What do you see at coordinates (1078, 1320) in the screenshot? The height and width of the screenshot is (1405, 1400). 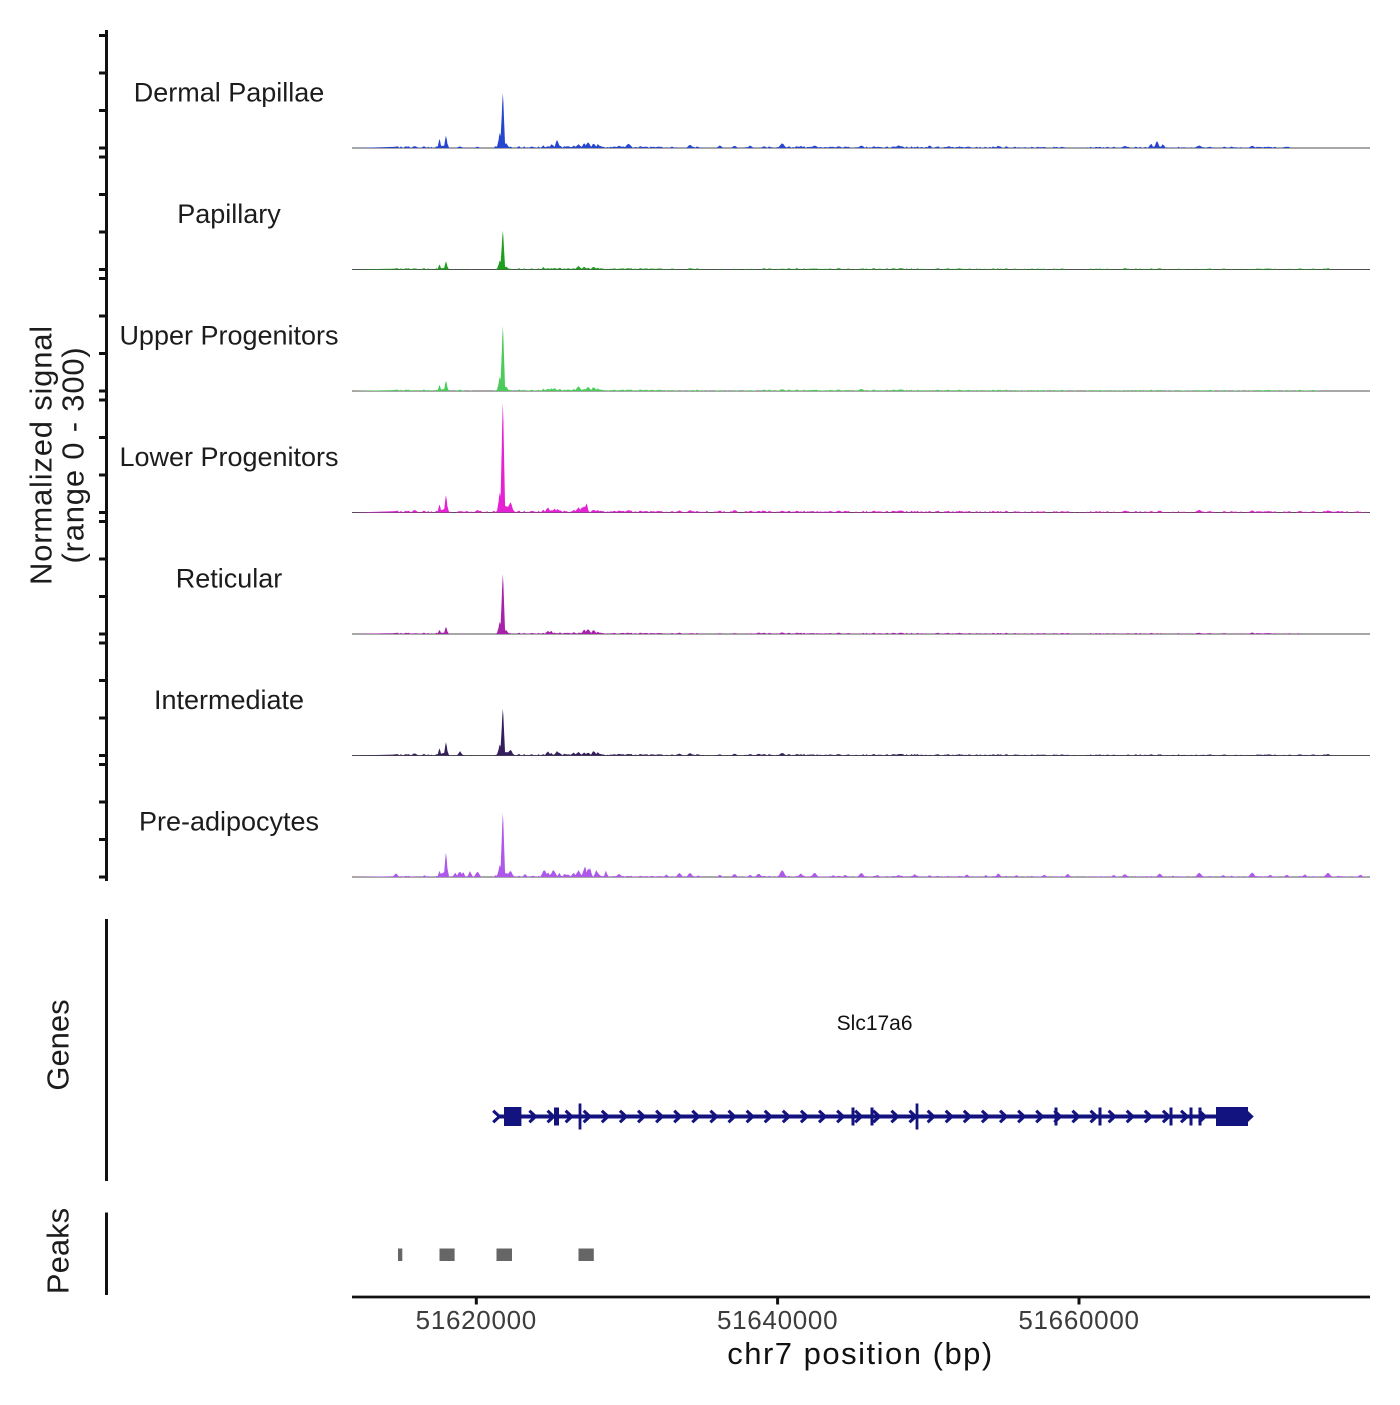 I see `svg-text: 51660000` at bounding box center [1078, 1320].